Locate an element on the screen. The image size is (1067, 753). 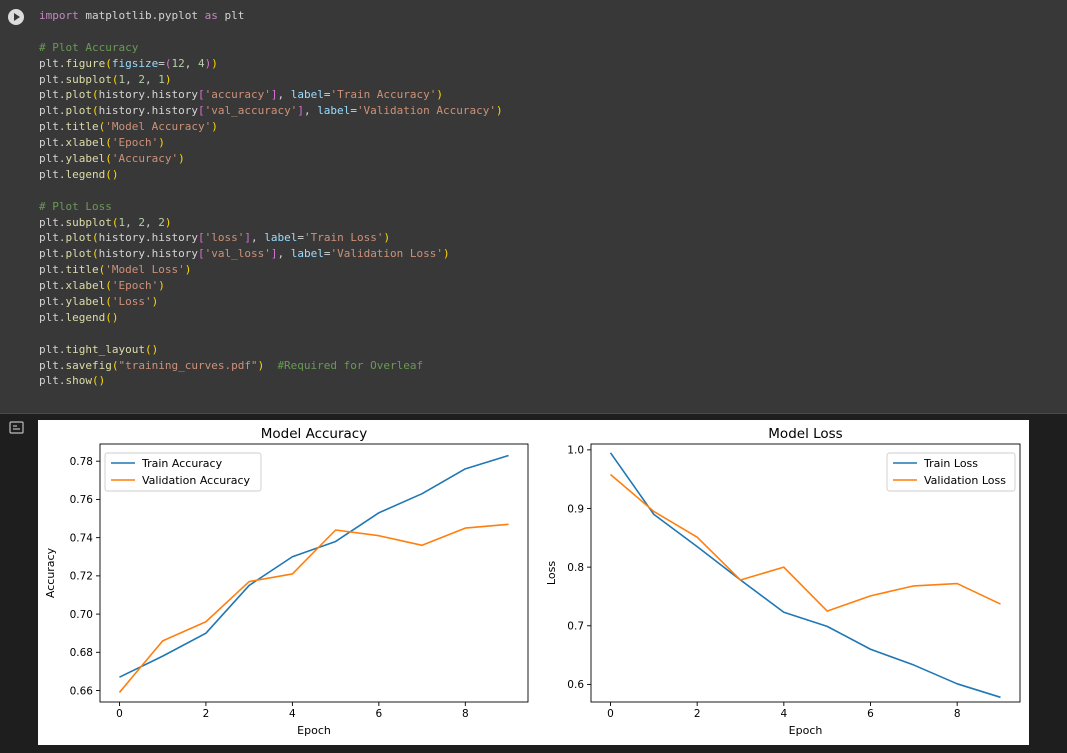
y-tick-label: 0.72 is located at coordinates (81, 577).